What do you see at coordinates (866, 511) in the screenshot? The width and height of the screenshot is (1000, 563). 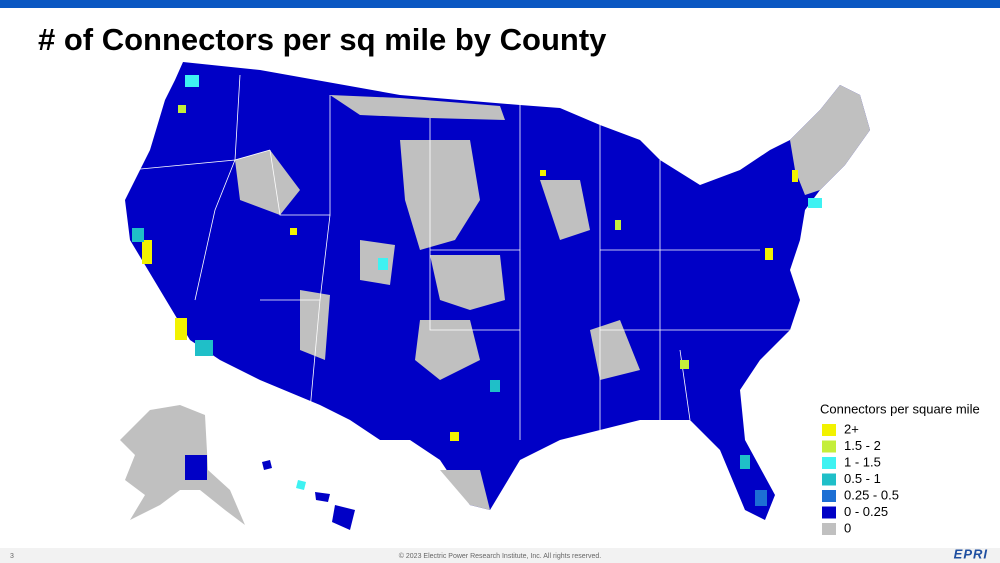 I see `legend-label: 0 - 0.25` at bounding box center [866, 511].